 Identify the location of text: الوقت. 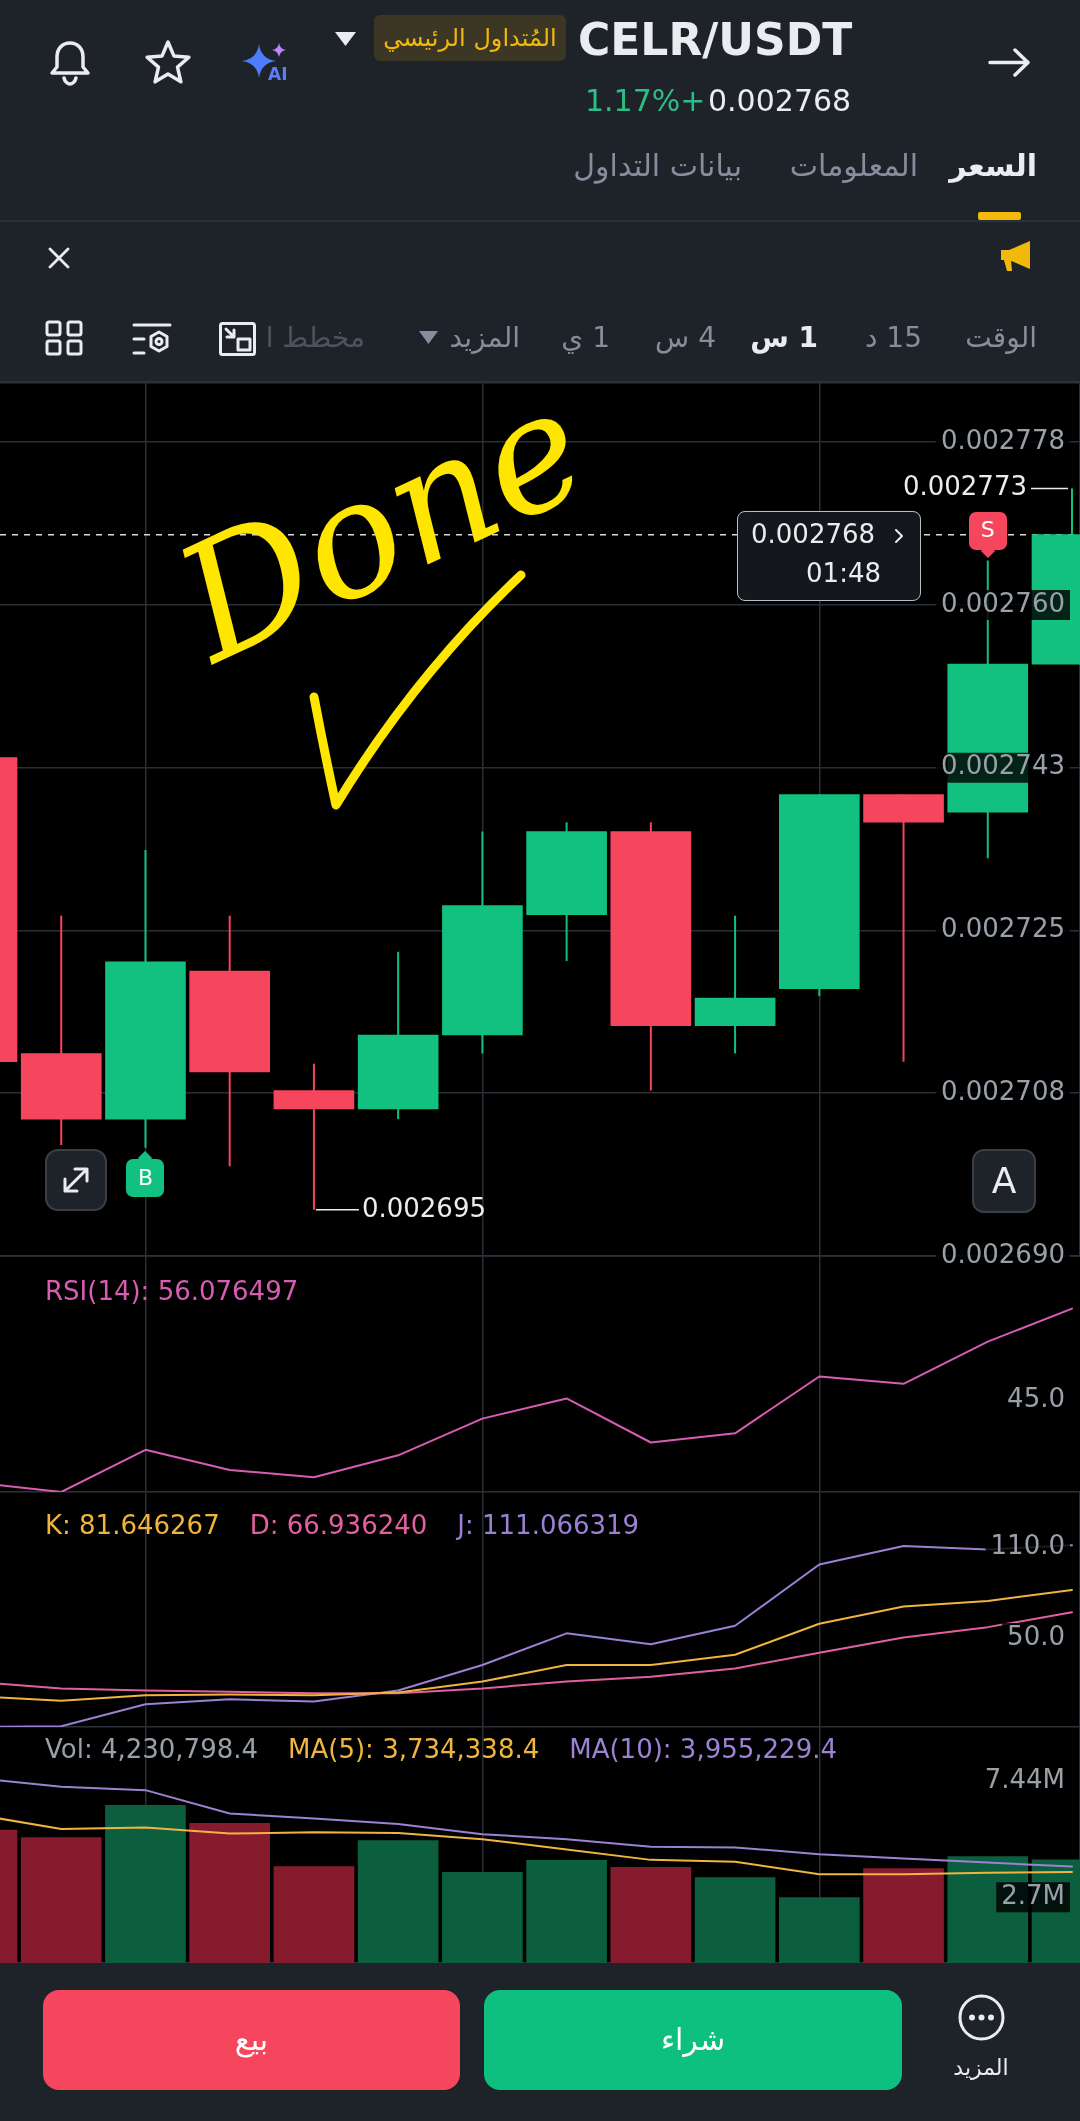
(1001, 338).